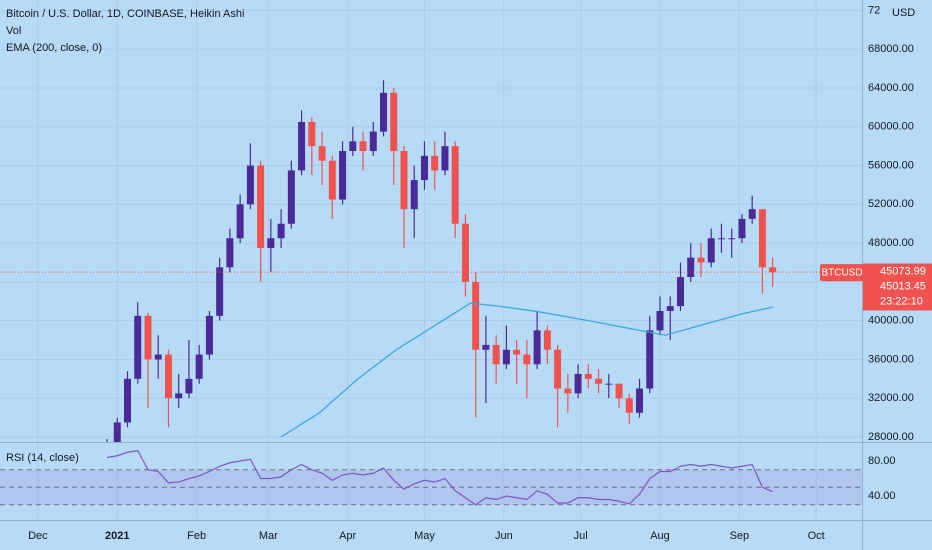 The image size is (932, 550). What do you see at coordinates (891, 49) in the screenshot?
I see `y-tick-label: 68000.00` at bounding box center [891, 49].